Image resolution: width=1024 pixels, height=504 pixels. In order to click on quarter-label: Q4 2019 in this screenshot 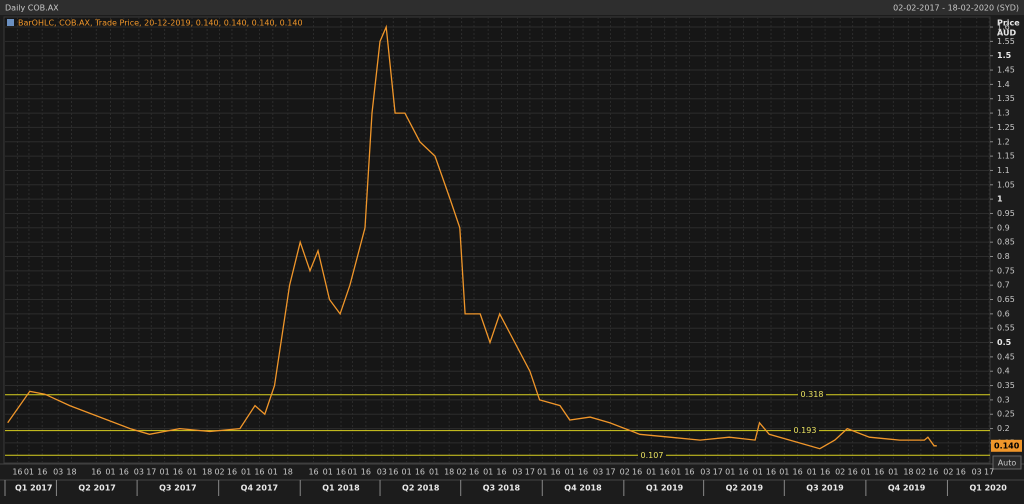, I will do `click(907, 488)`.